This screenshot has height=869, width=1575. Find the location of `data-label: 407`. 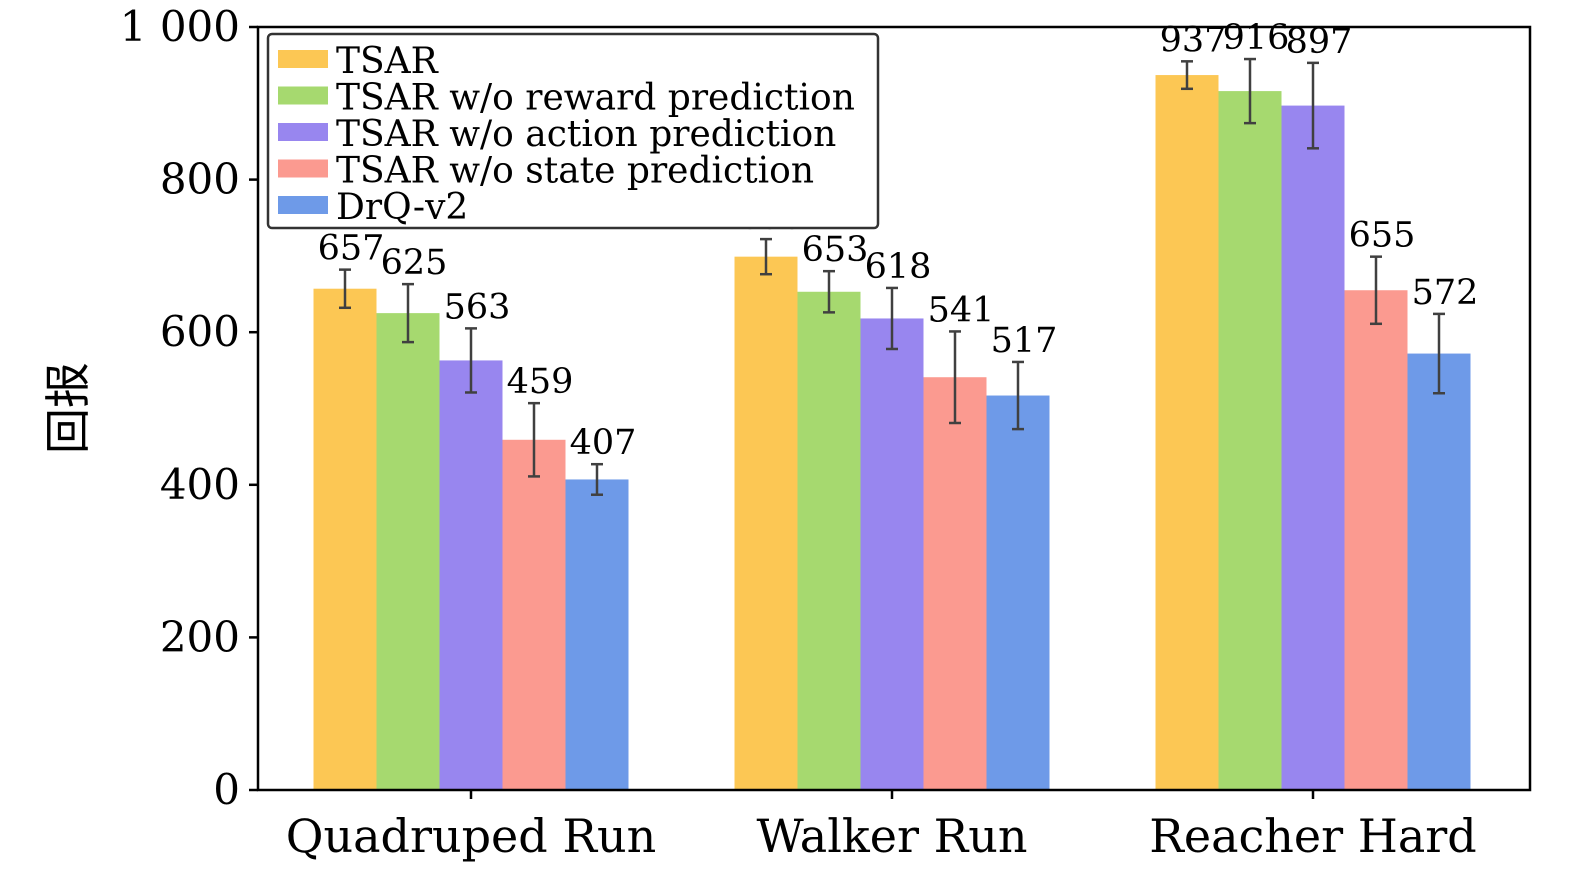

data-label: 407 is located at coordinates (603, 443).